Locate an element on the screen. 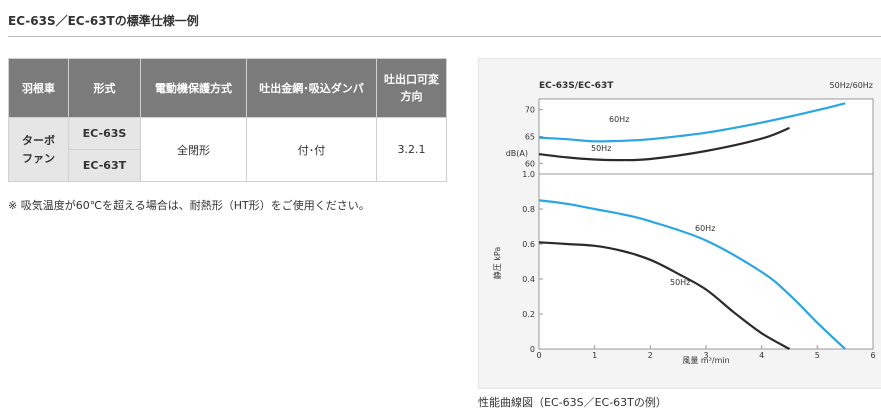  spec-table-header-row: 羽根車 形式 電動機保護方式 吐出金網･吸込ダンパ 吐出口可変方向 is located at coordinates (227, 88).